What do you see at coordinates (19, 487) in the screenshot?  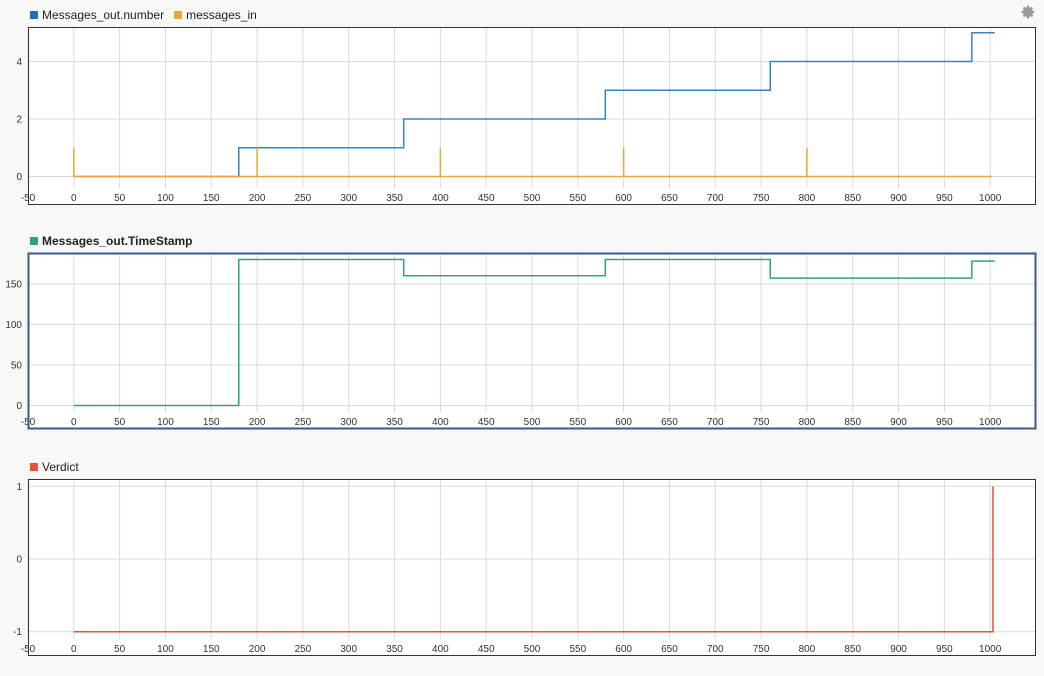 I see `y-tick-label: 1` at bounding box center [19, 487].